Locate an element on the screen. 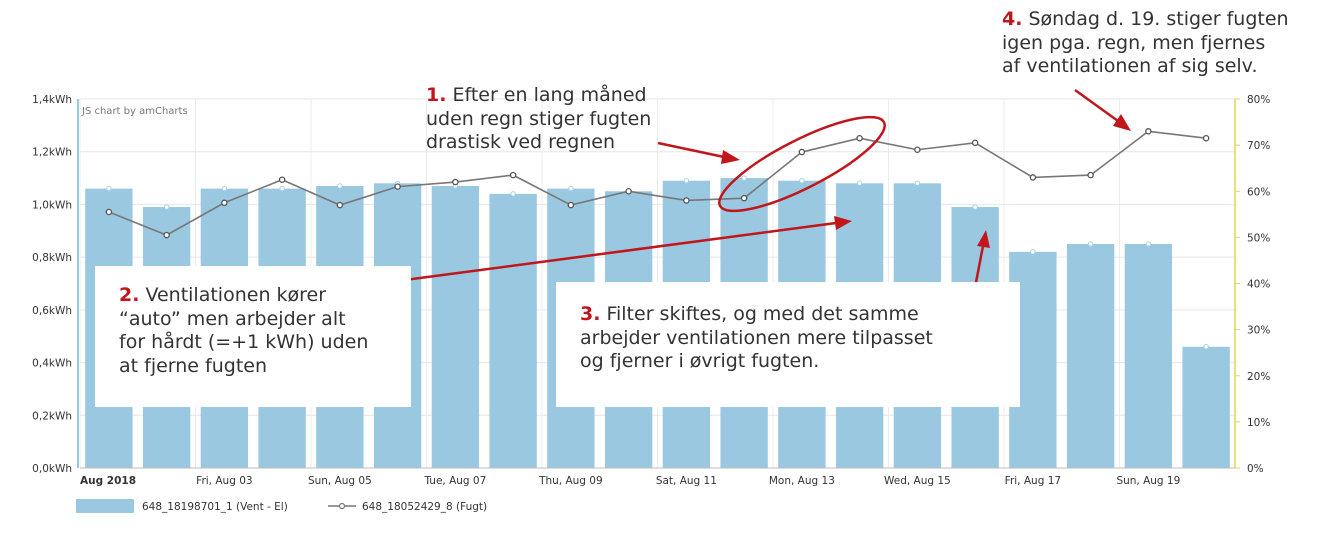 The height and width of the screenshot is (542, 1342). arrow-2-head is located at coordinates (843, 223).